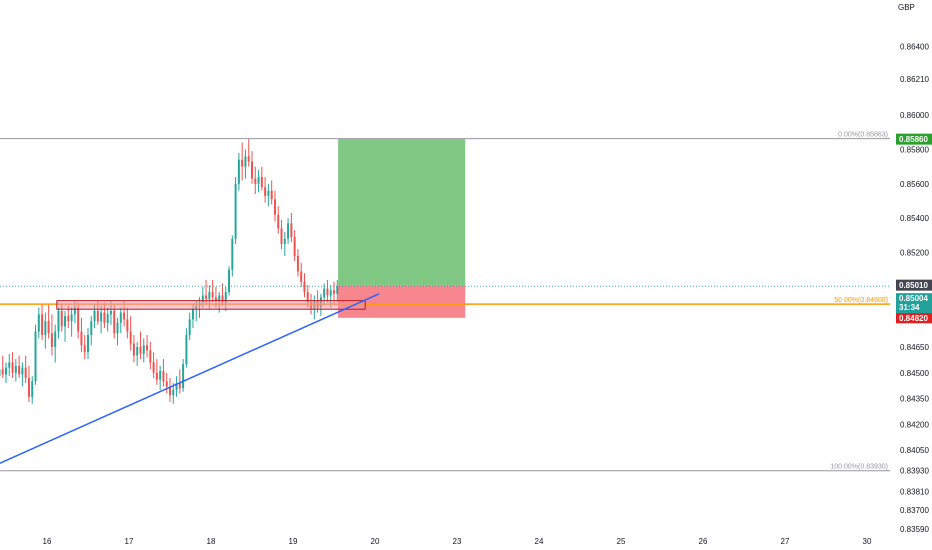  Describe the element at coordinates (909, 307) in the screenshot. I see `candle-timer-label: 31:34` at that location.